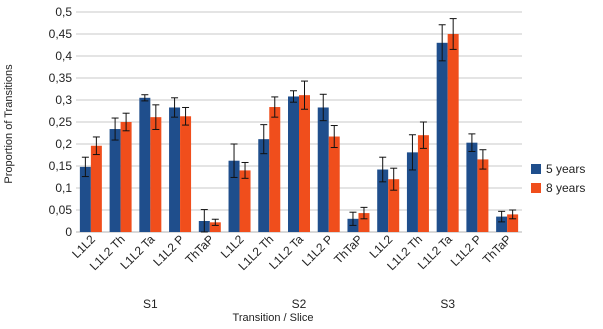 The height and width of the screenshot is (329, 603). I want to click on y-axis-title: Proportion of Transitions, so click(9, 124).